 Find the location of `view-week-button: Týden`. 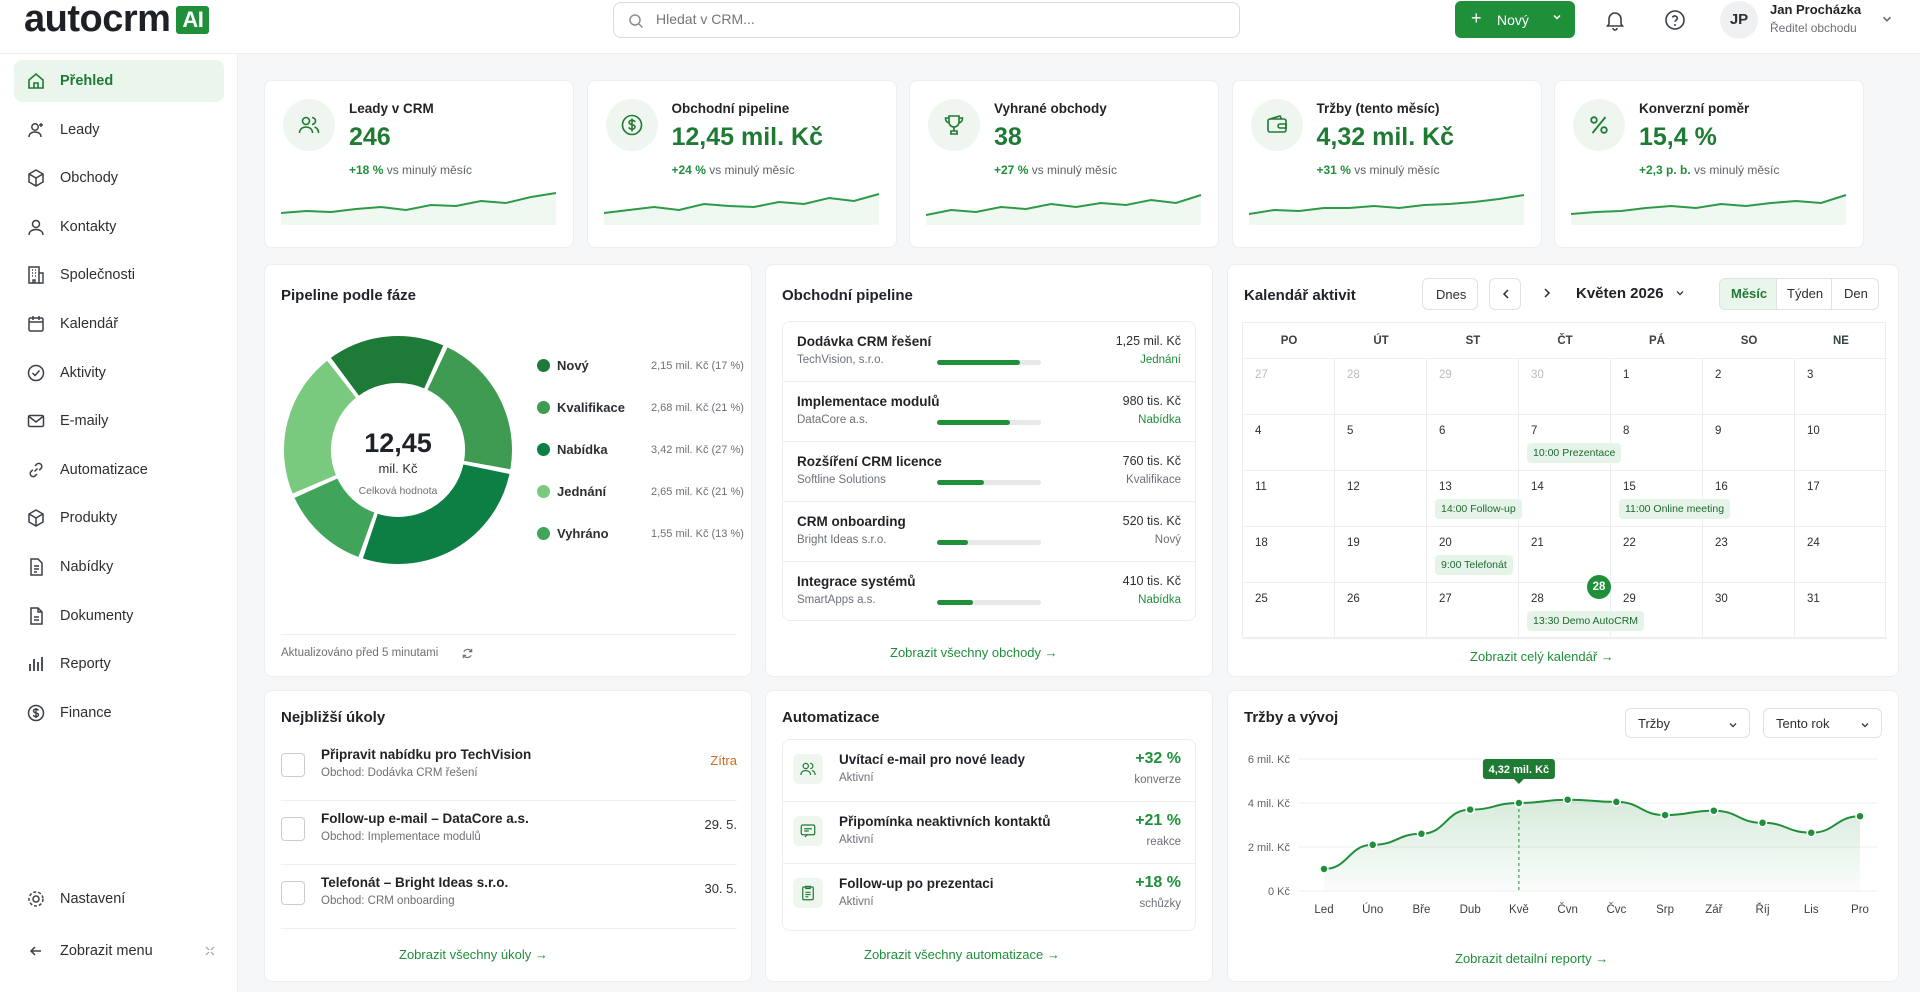

view-week-button: Týden is located at coordinates (1804, 294).